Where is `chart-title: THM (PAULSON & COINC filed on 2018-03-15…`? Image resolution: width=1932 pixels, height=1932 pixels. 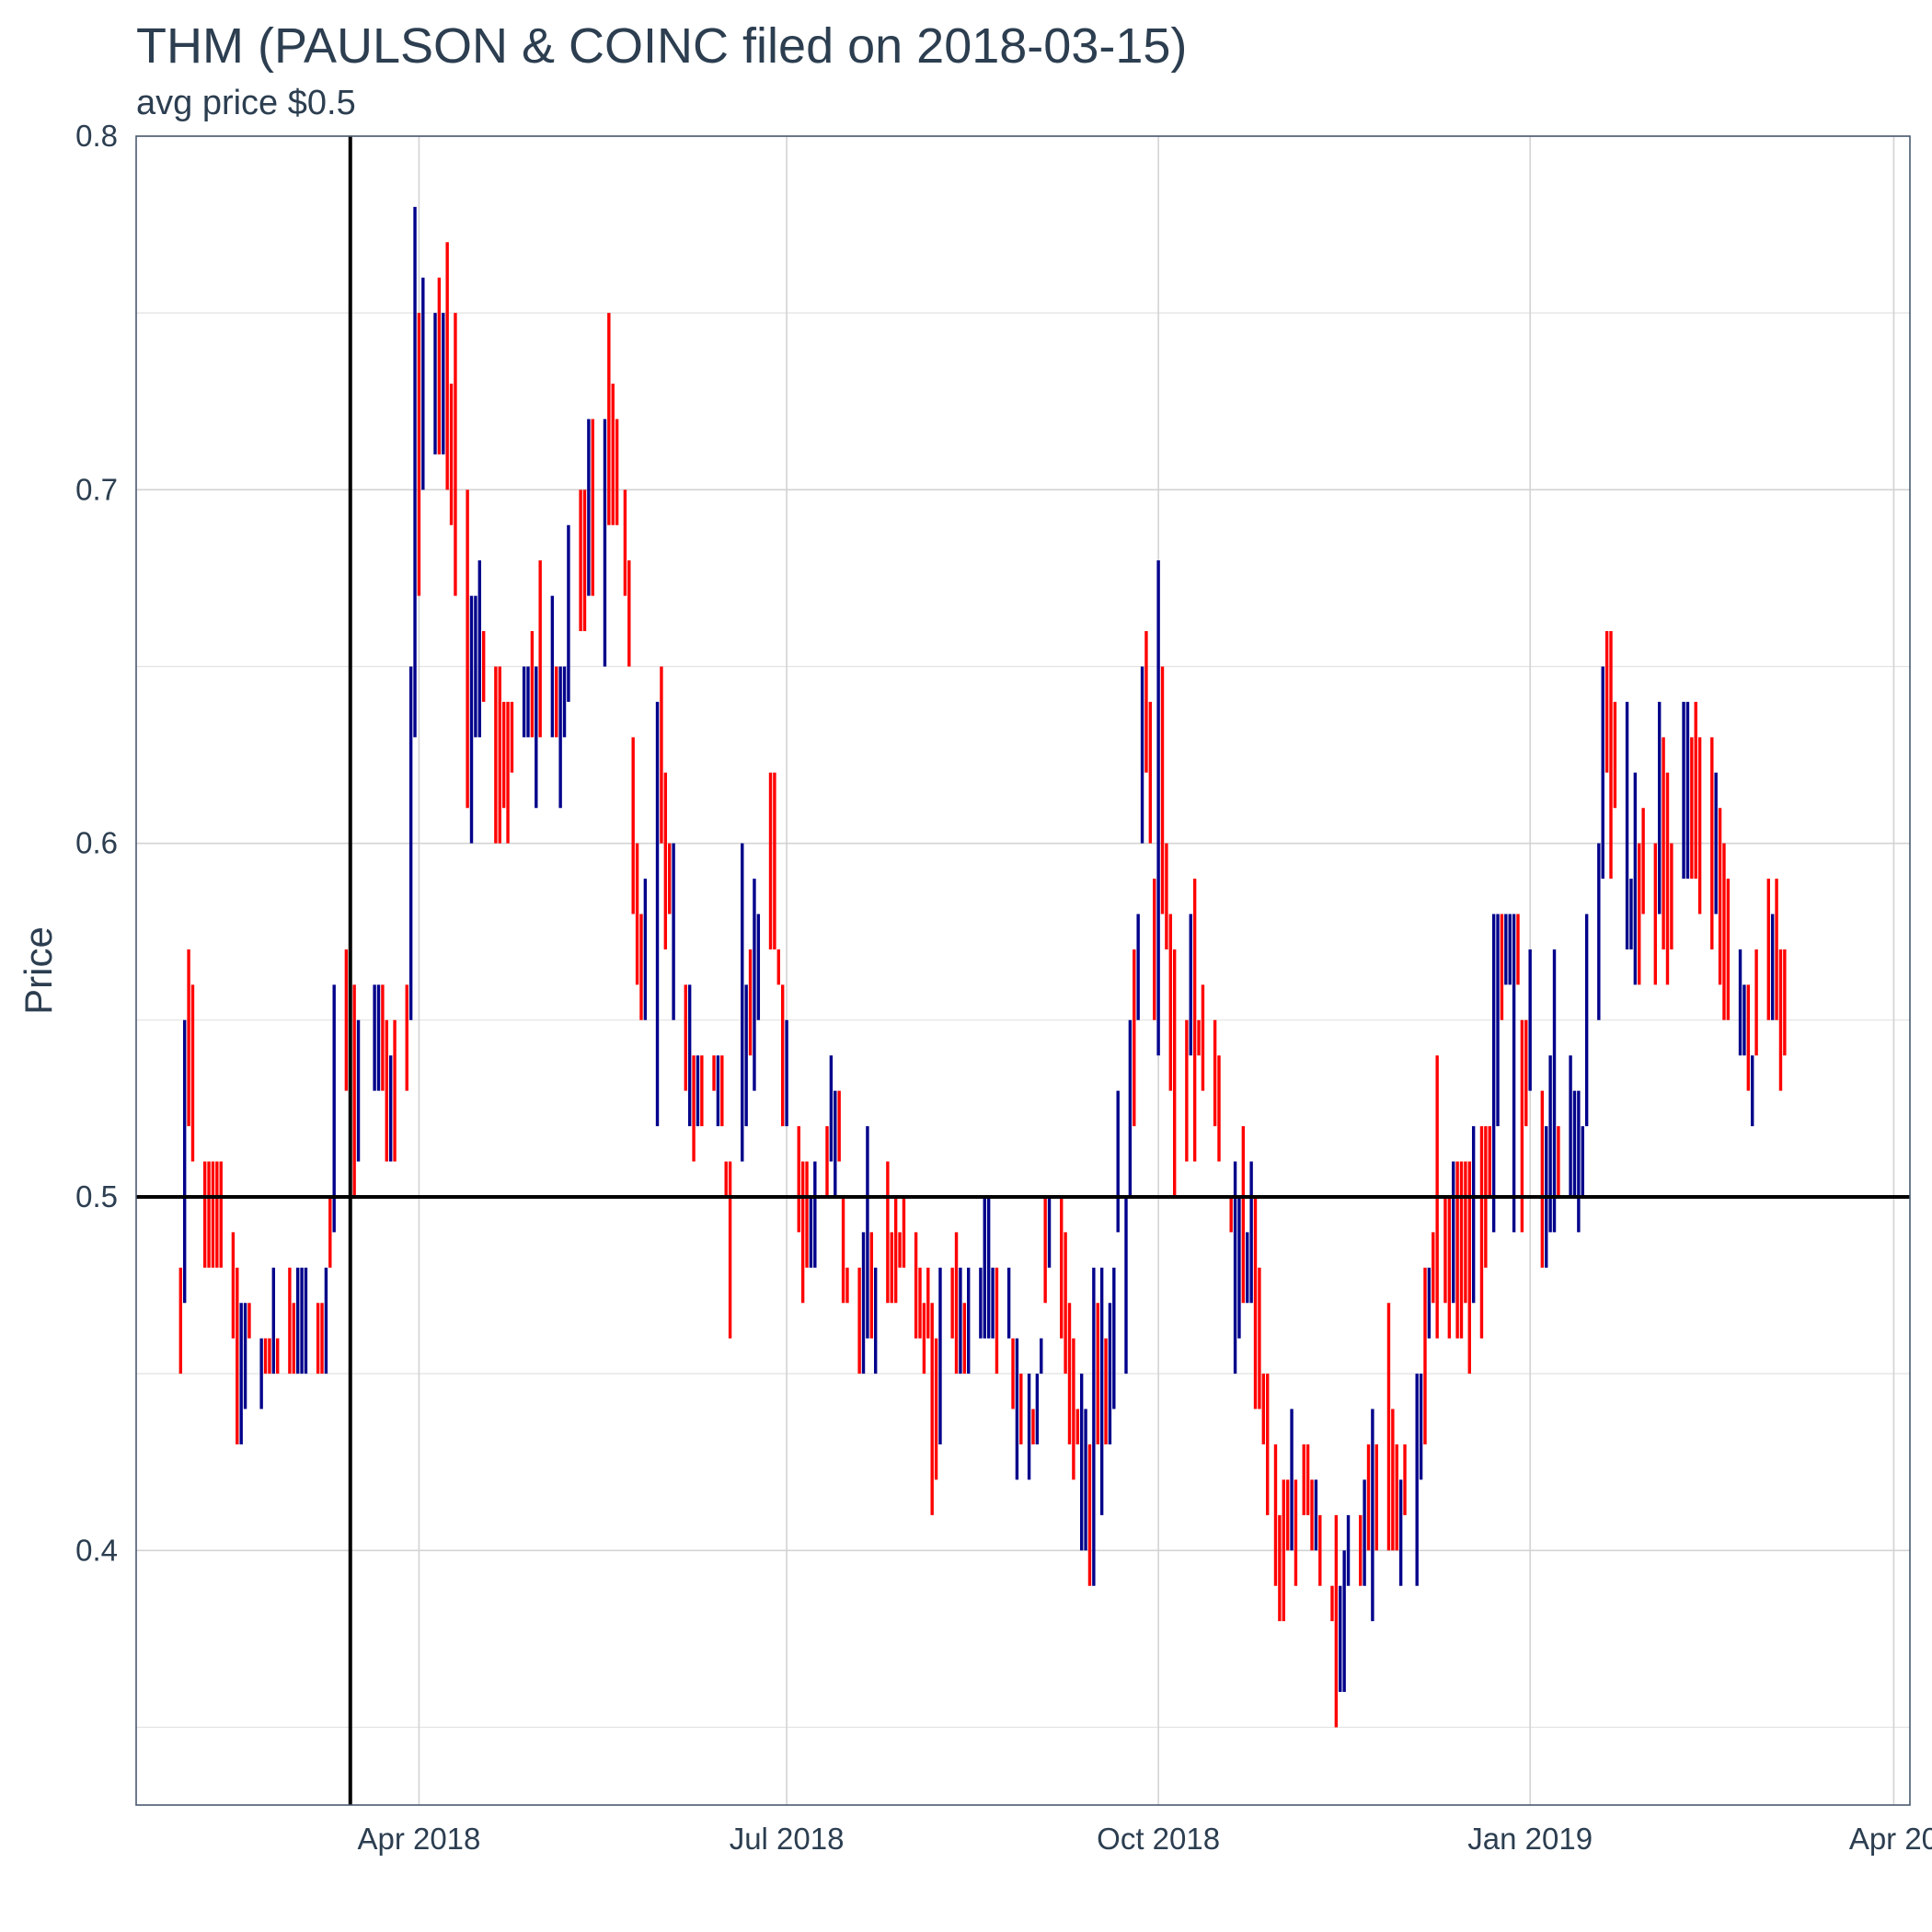 chart-title: THM (PAULSON & COINC filed on 2018-03-15… is located at coordinates (661, 46).